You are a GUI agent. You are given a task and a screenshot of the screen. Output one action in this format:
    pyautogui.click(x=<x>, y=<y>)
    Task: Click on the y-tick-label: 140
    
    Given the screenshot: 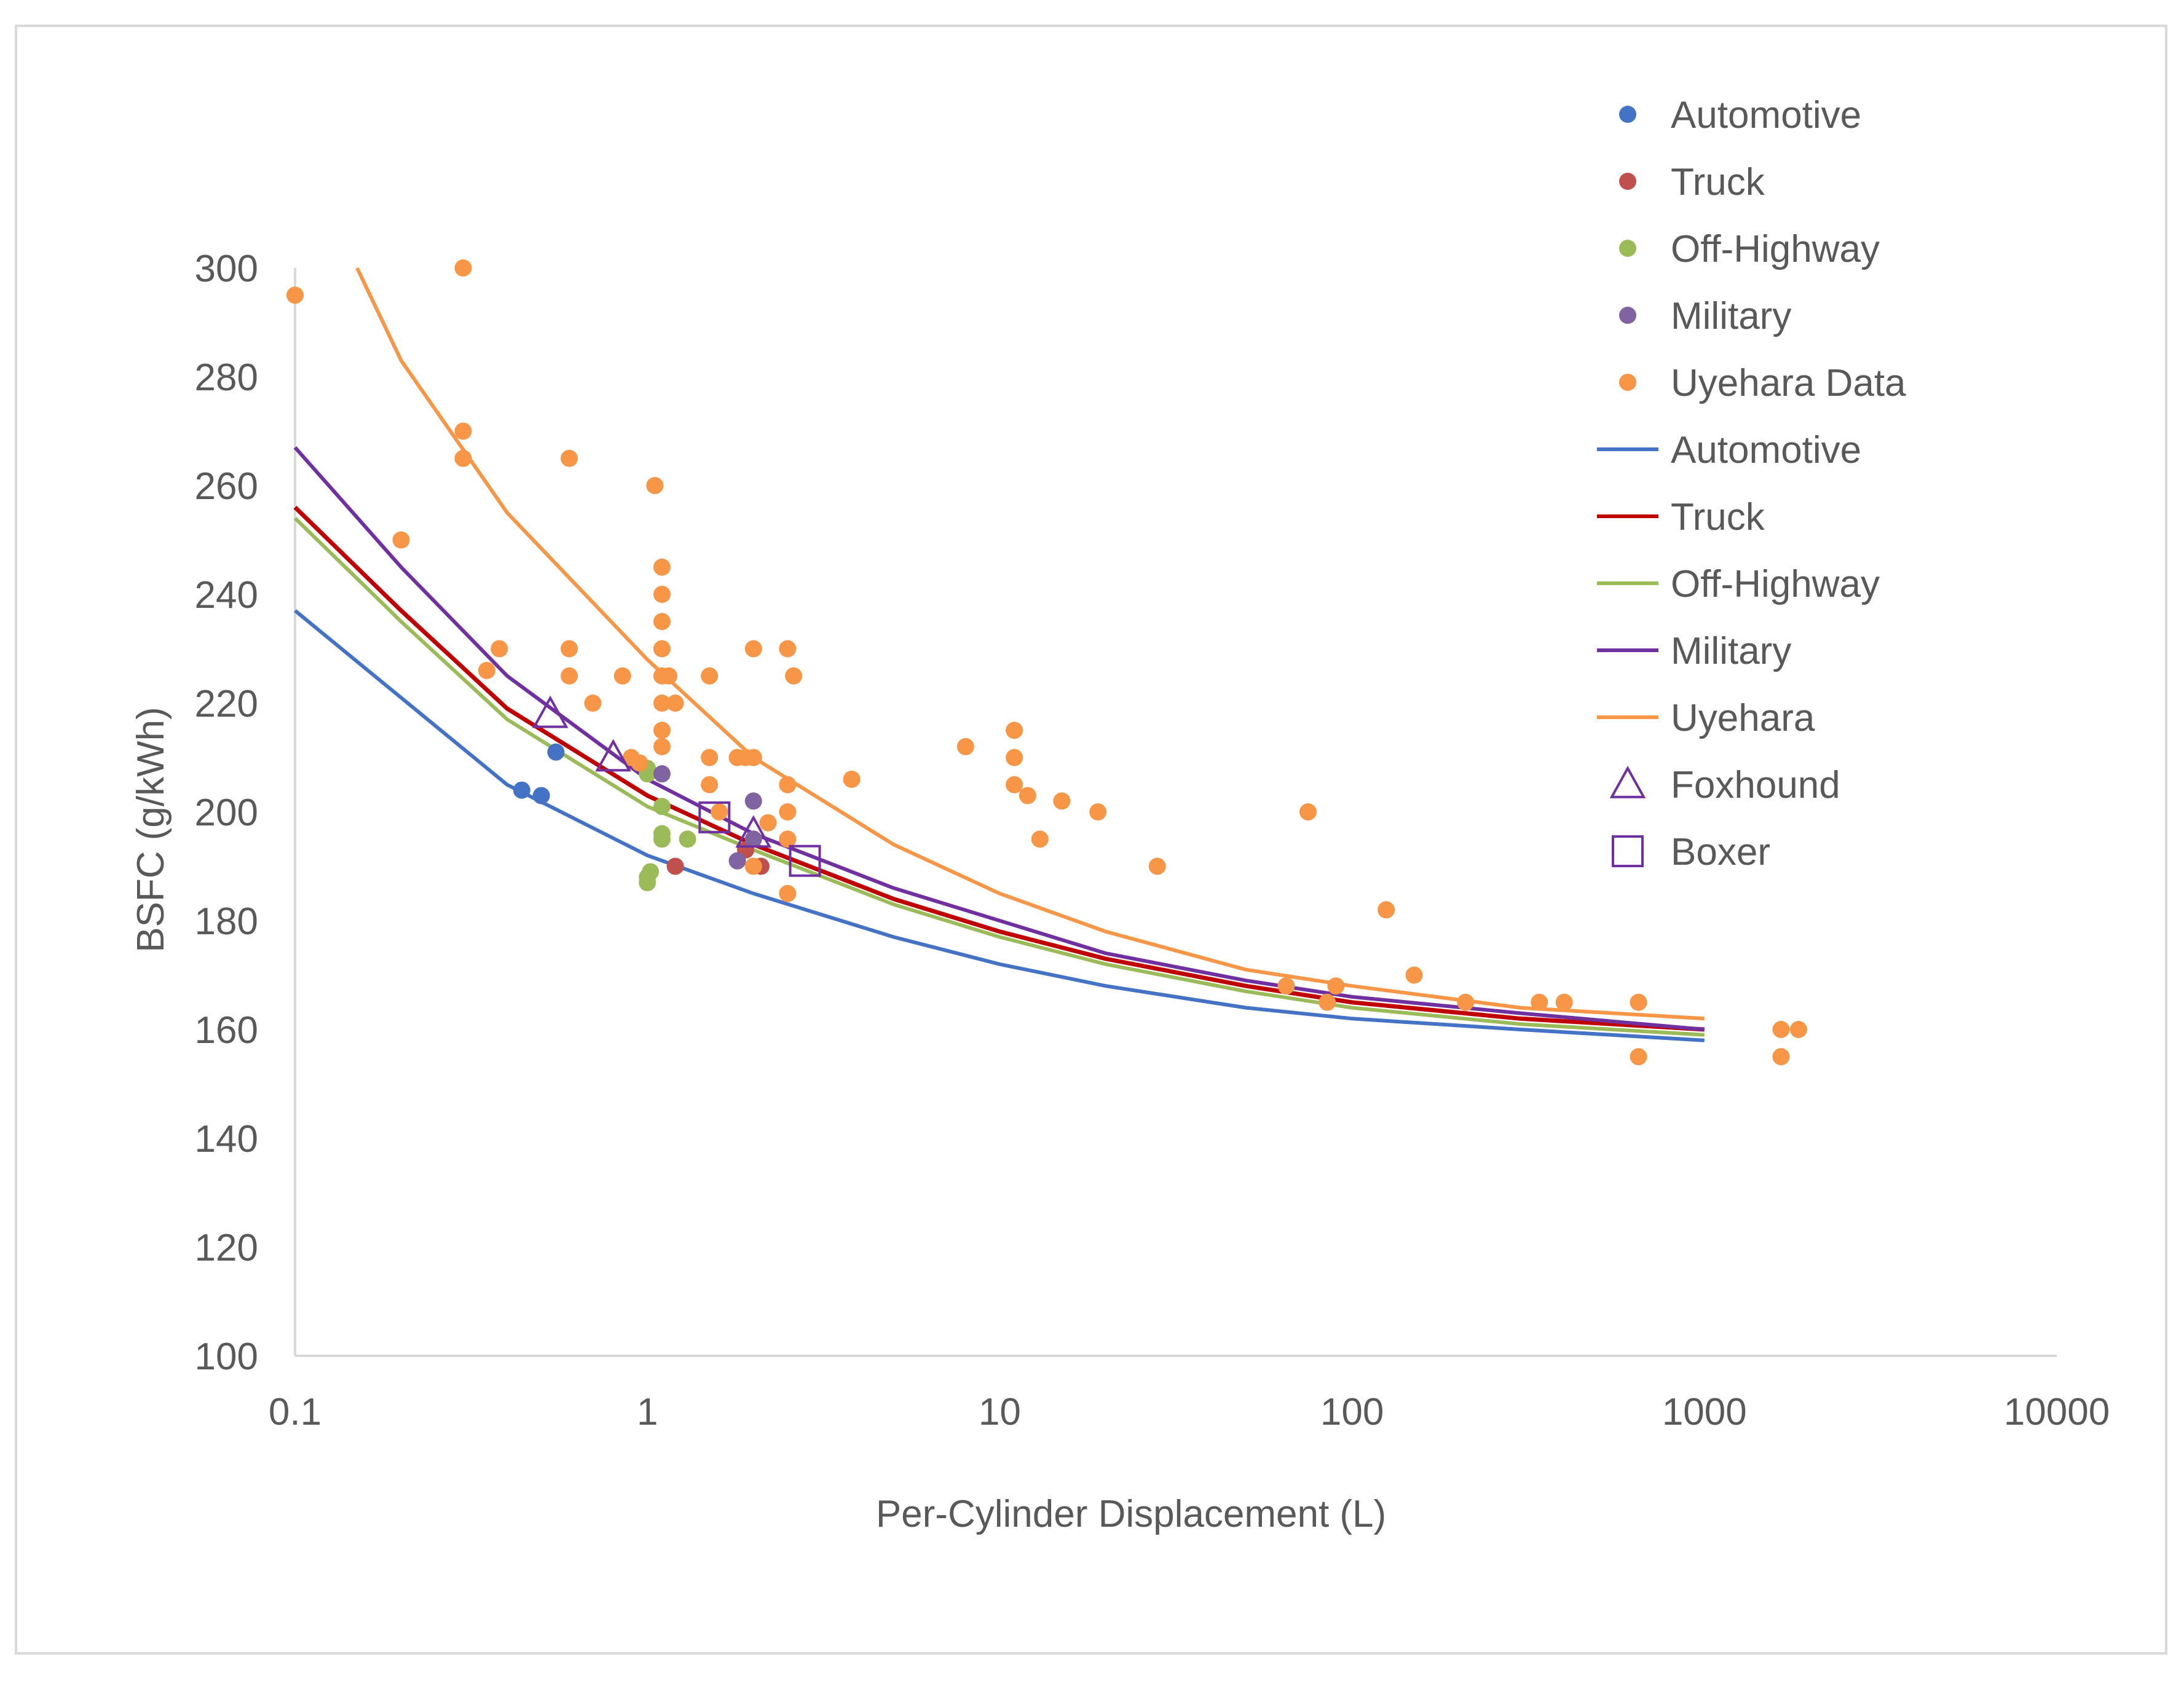 What is the action you would take?
    pyautogui.click(x=226, y=1139)
    